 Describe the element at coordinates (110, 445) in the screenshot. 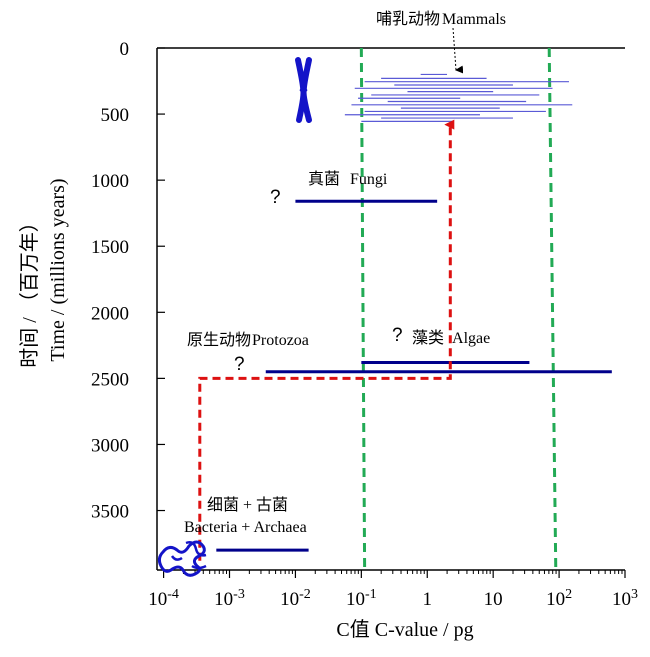

I see `y-tick-label: 3000` at that location.